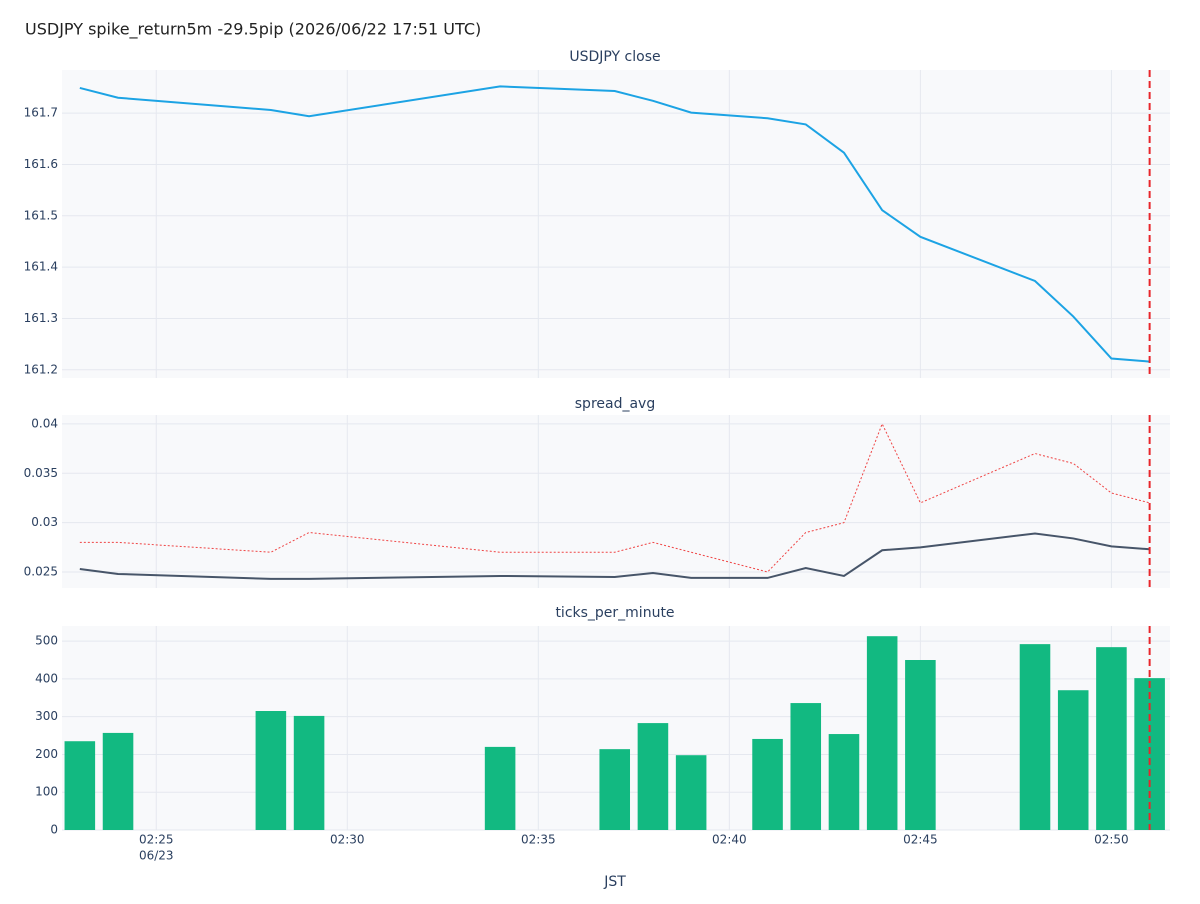  What do you see at coordinates (44, 423) in the screenshot?
I see `y-tick-label: 0.04` at bounding box center [44, 423].